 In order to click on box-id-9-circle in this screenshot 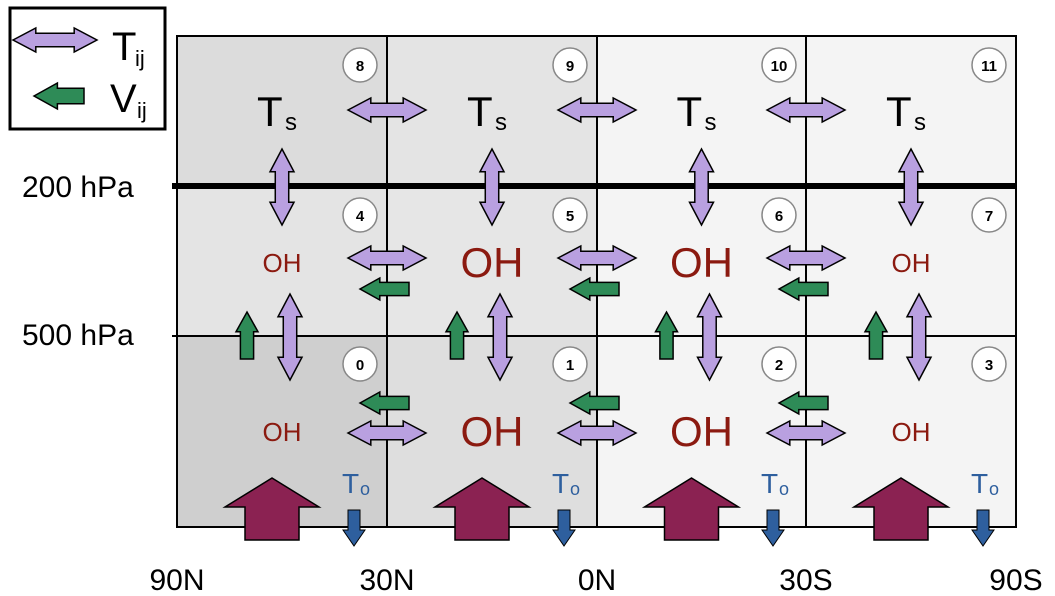, I will do `click(570, 65)`.